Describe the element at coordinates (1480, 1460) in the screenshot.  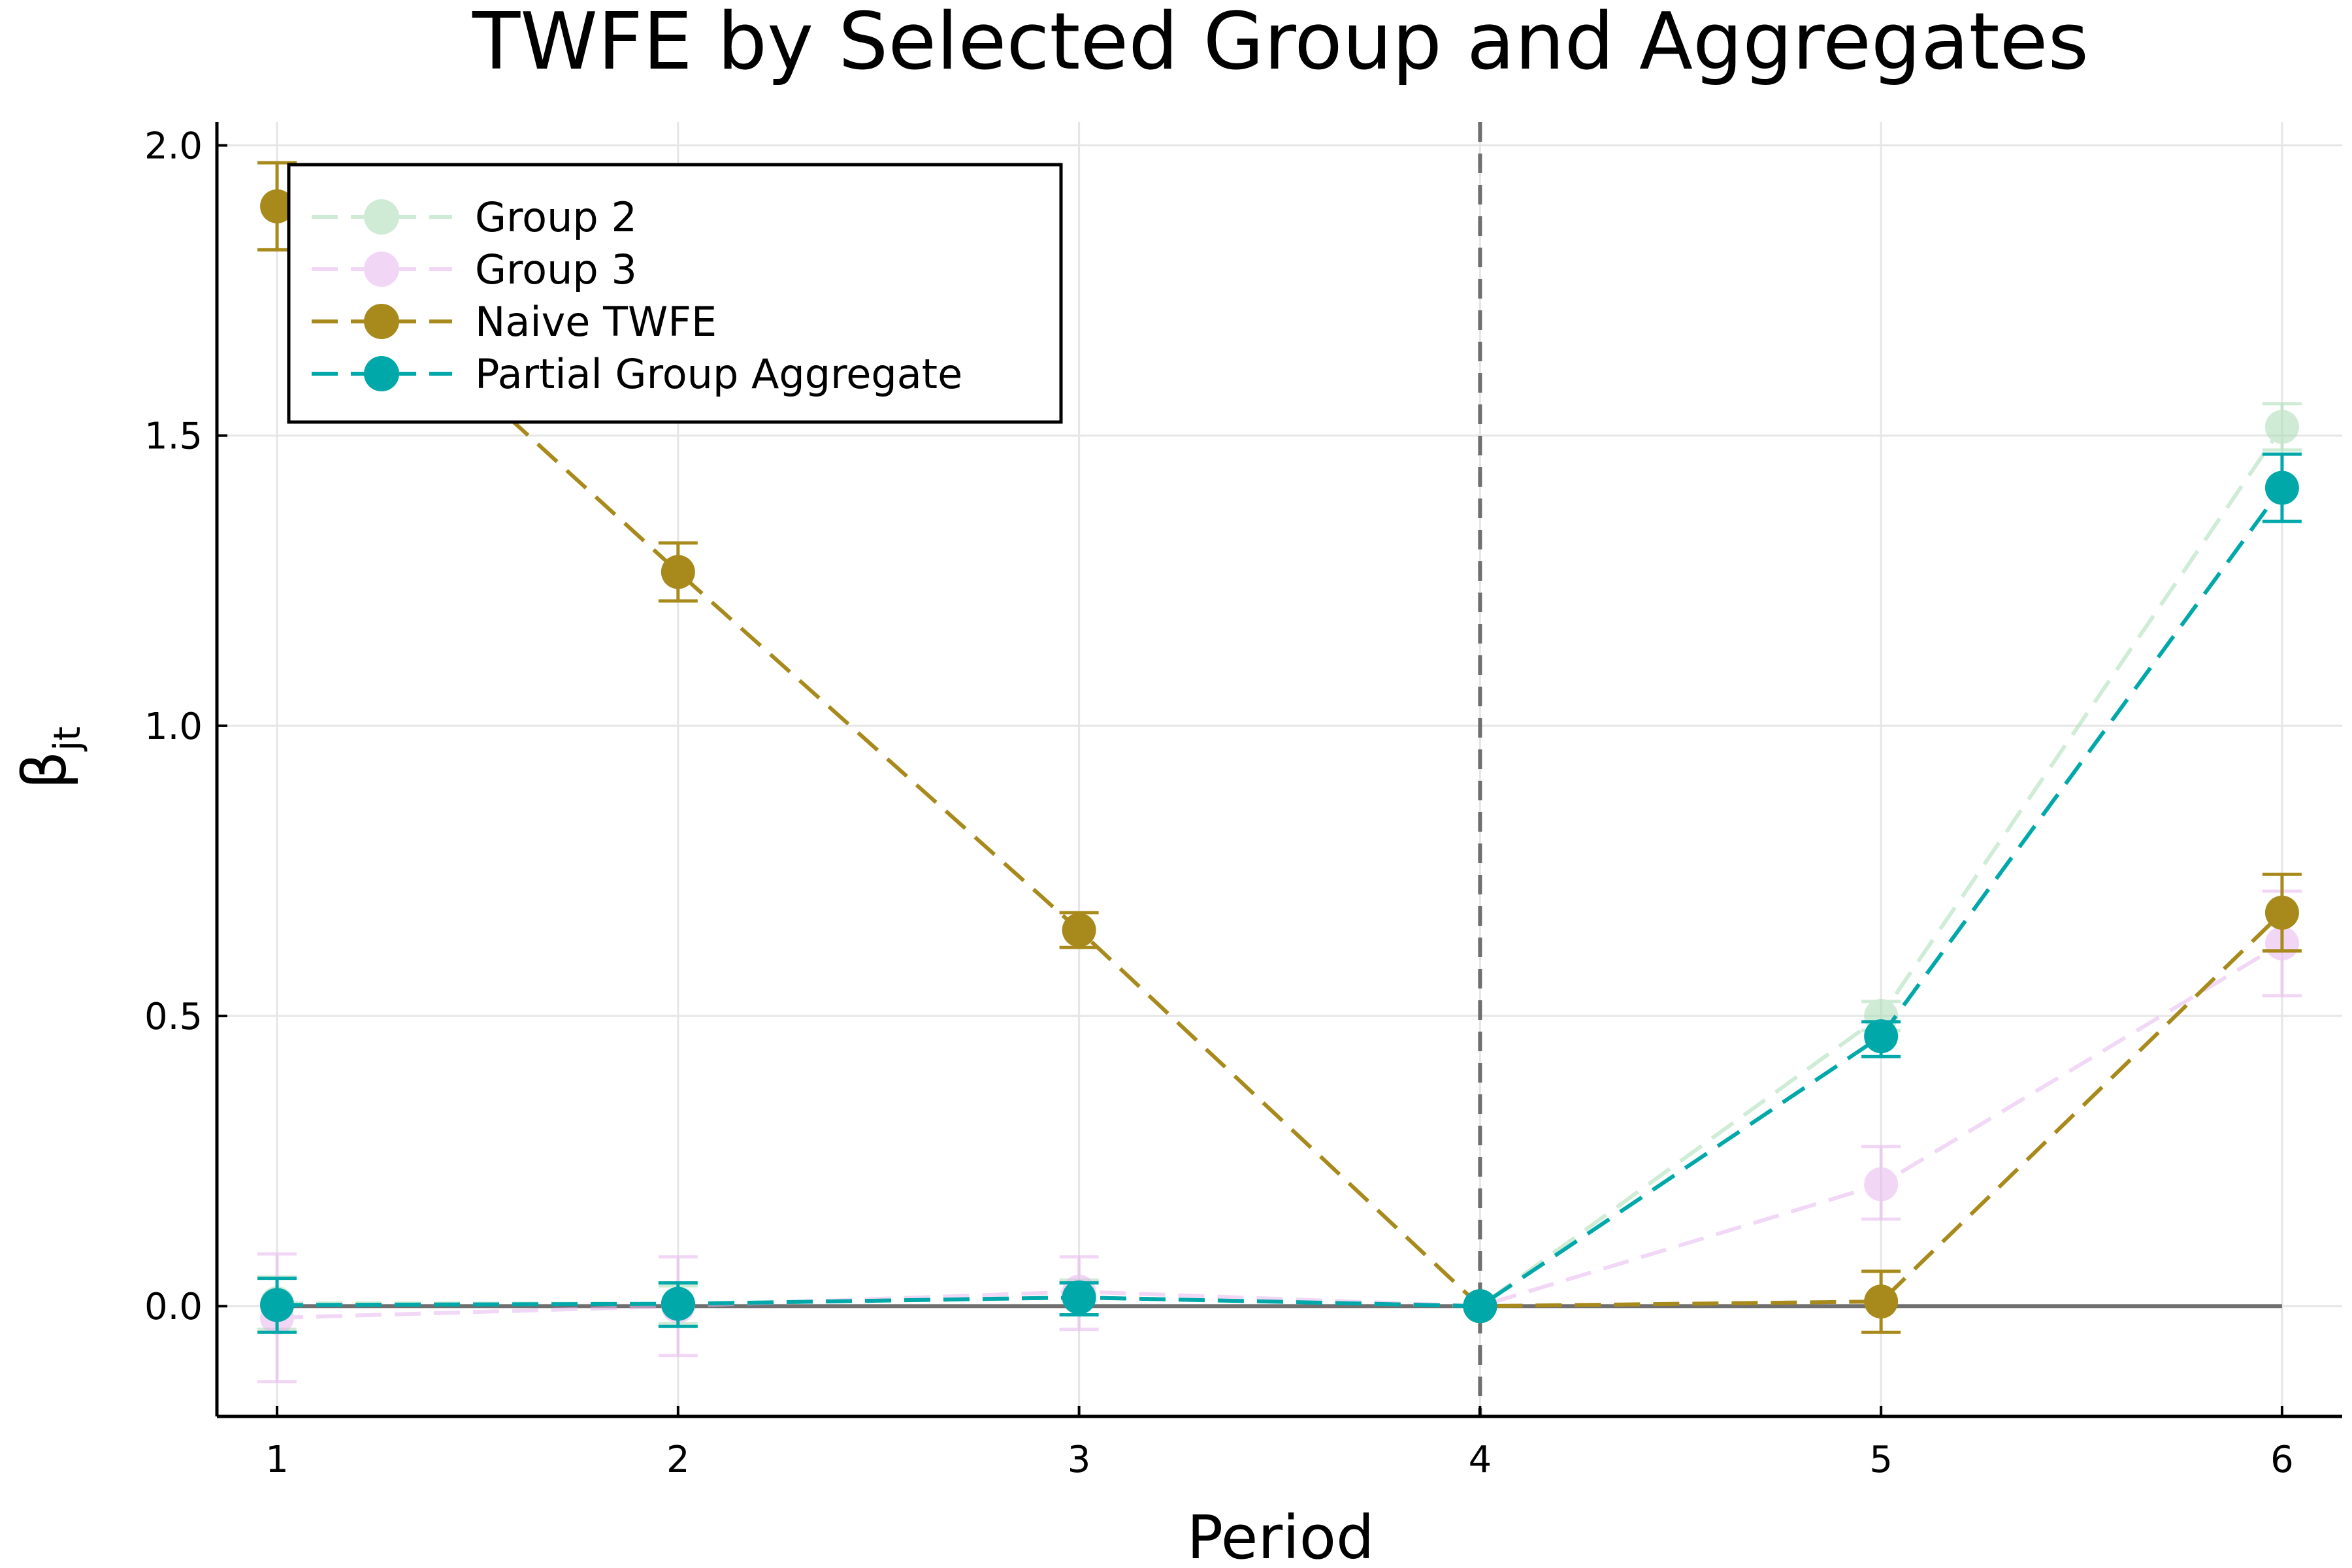
I see `x-tick-label: 4` at that location.